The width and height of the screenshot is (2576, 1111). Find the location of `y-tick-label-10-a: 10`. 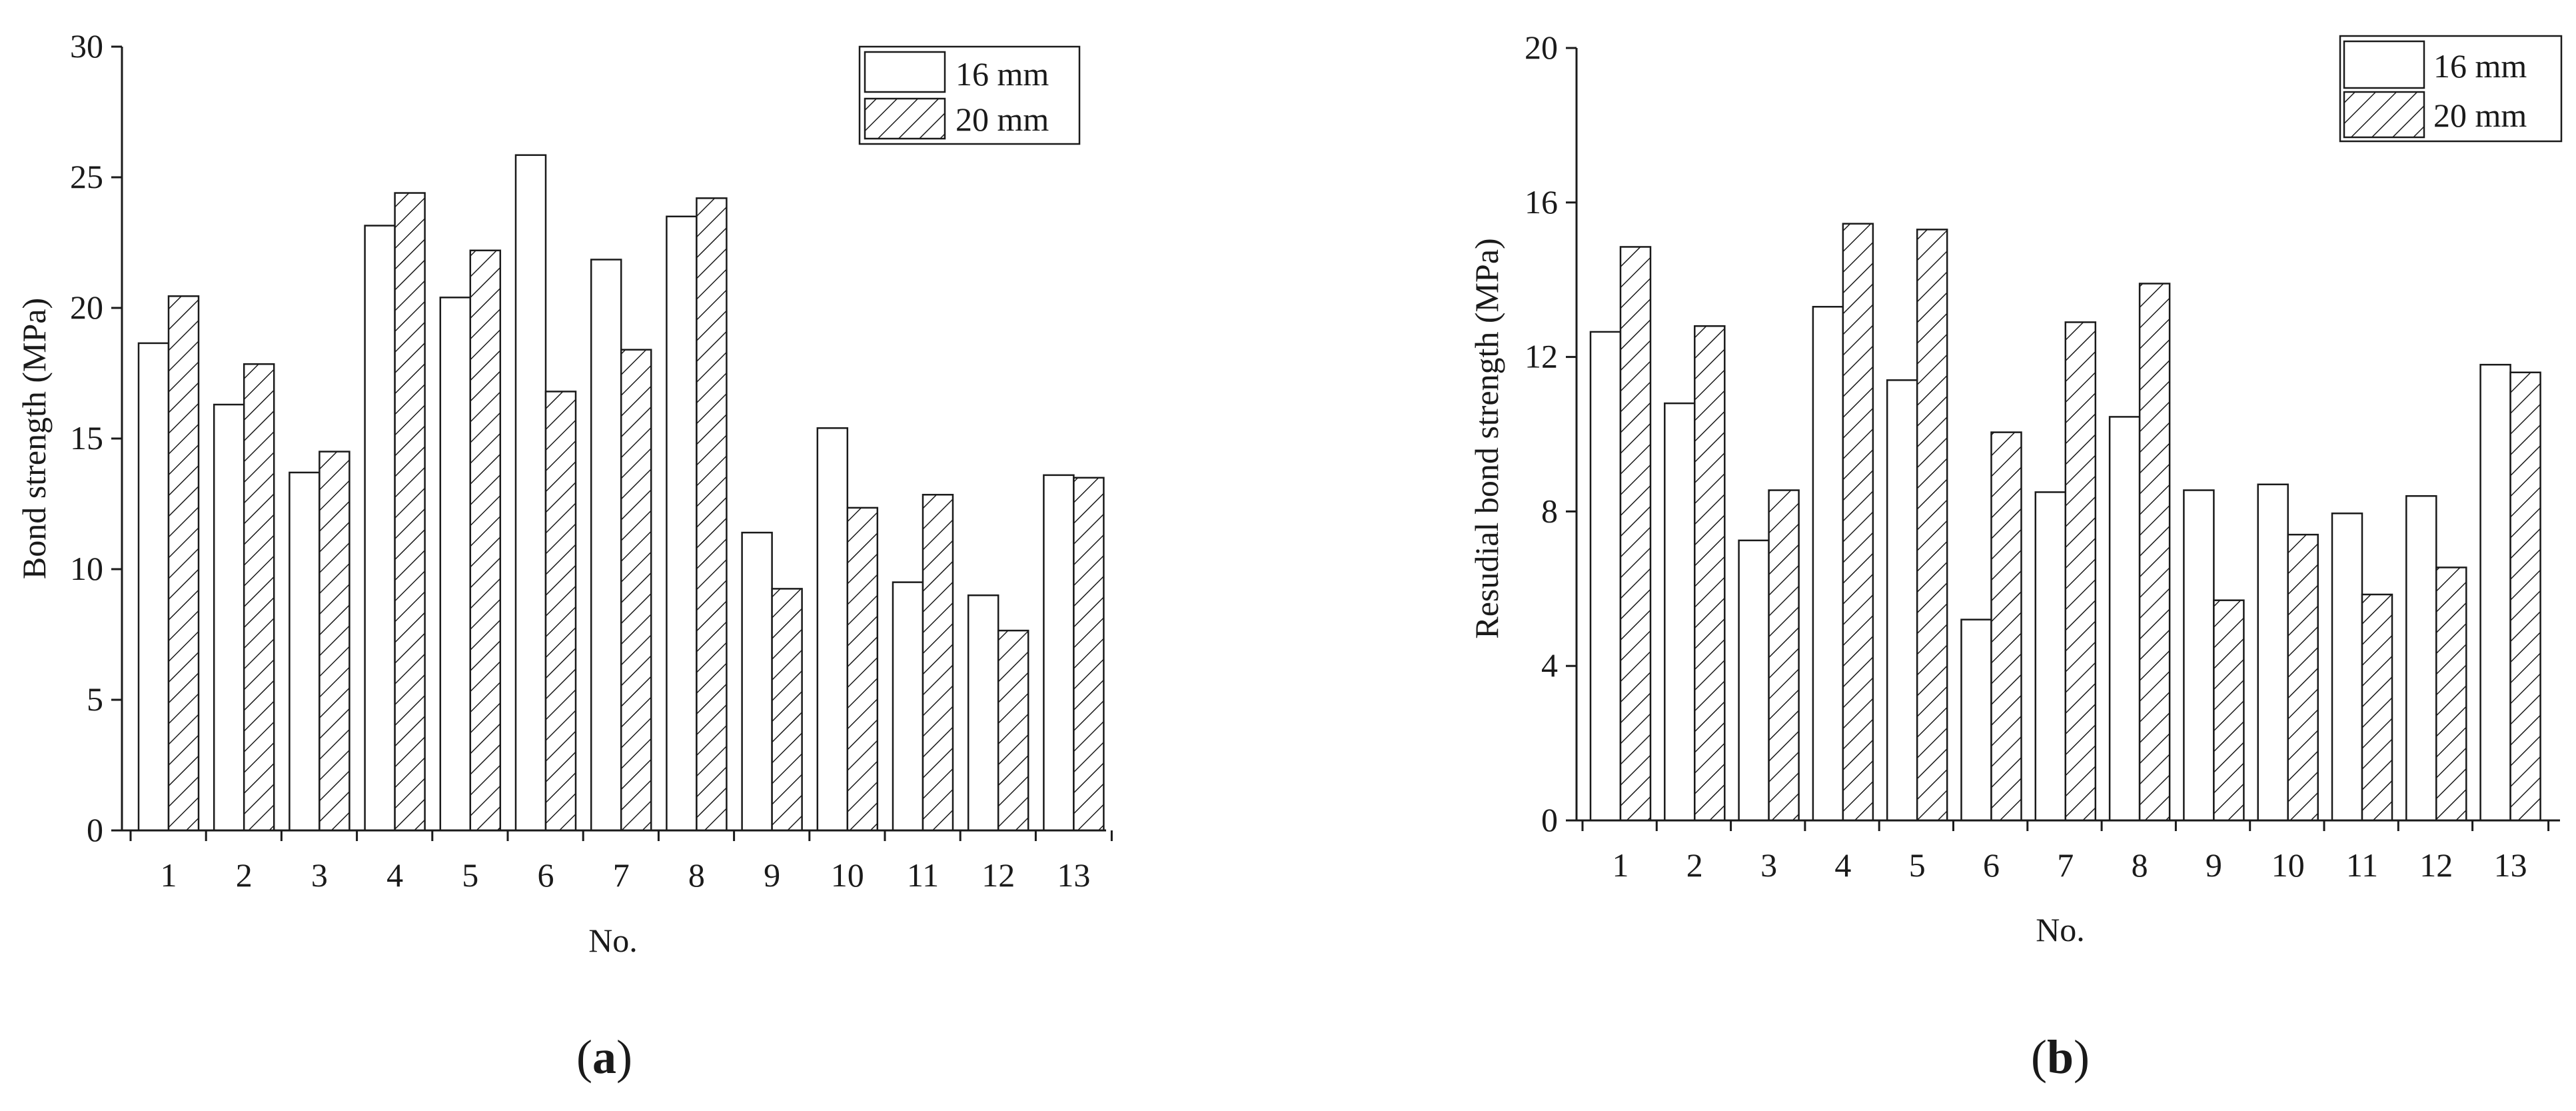

y-tick-label-10-a: 10 is located at coordinates (86, 568).